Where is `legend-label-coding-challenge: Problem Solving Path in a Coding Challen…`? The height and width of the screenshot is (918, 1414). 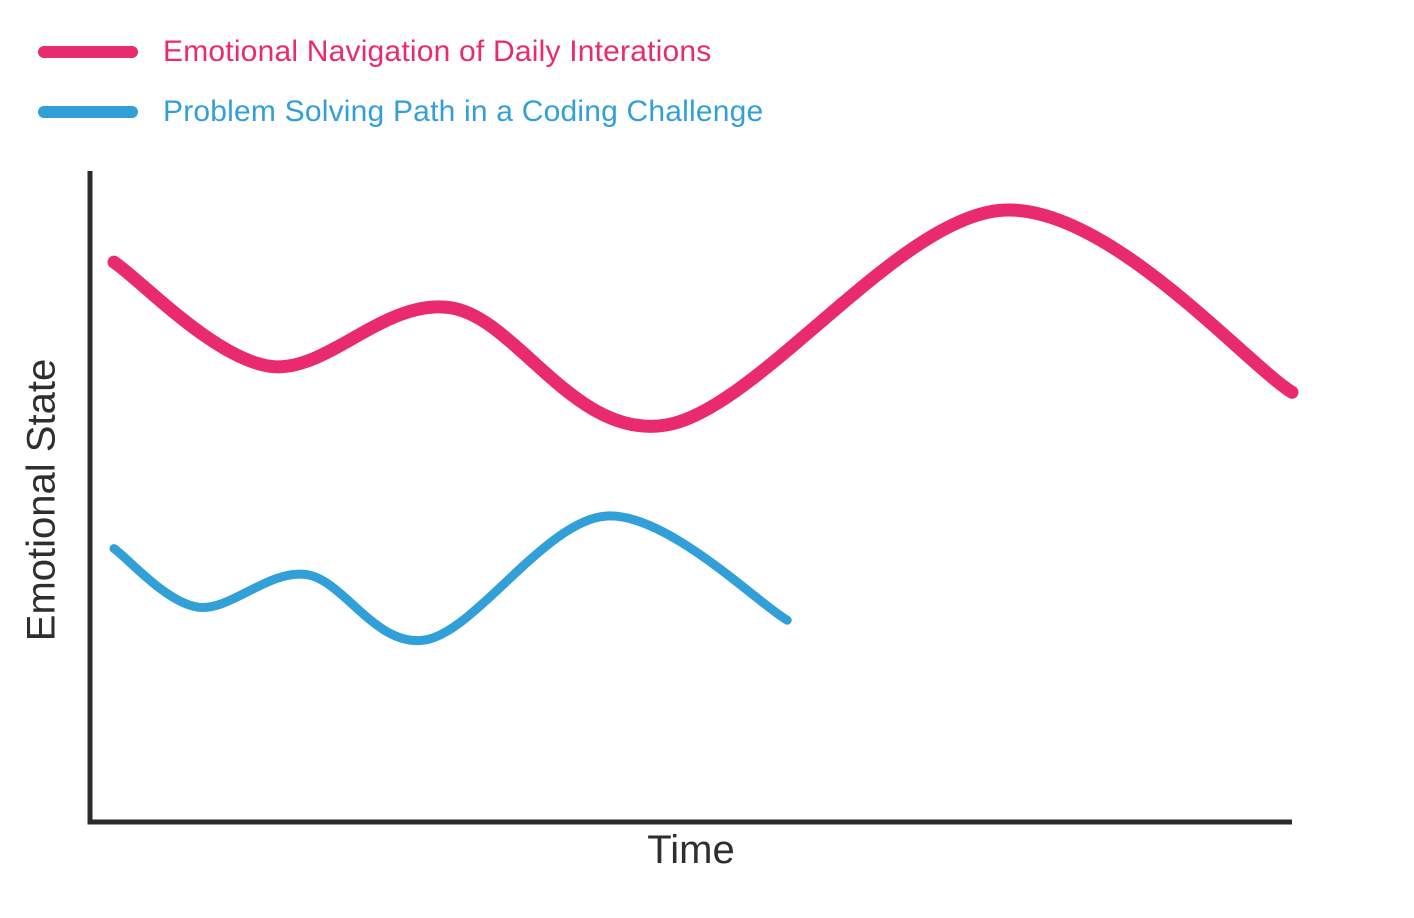
legend-label-coding-challenge: Problem Solving Path in a Coding Challen… is located at coordinates (463, 111).